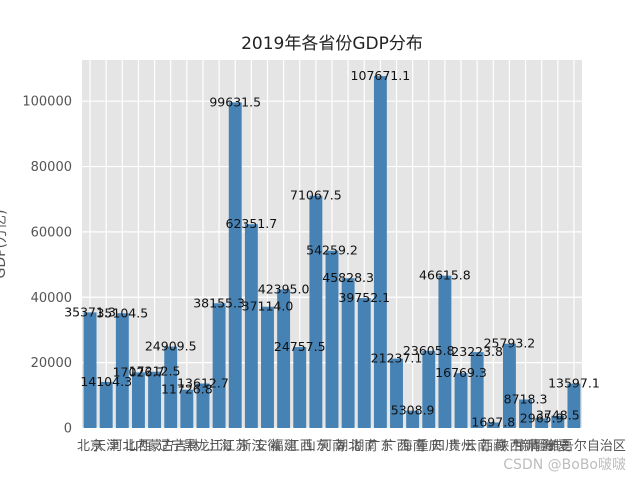 This screenshot has width=640, height=480. I want to click on data-label: 37114.0, so click(268, 306).